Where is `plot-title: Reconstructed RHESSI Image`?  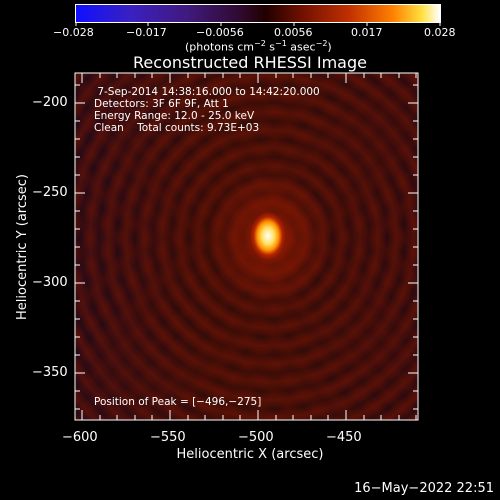
plot-title: Reconstructed RHESSI Image is located at coordinates (250, 62).